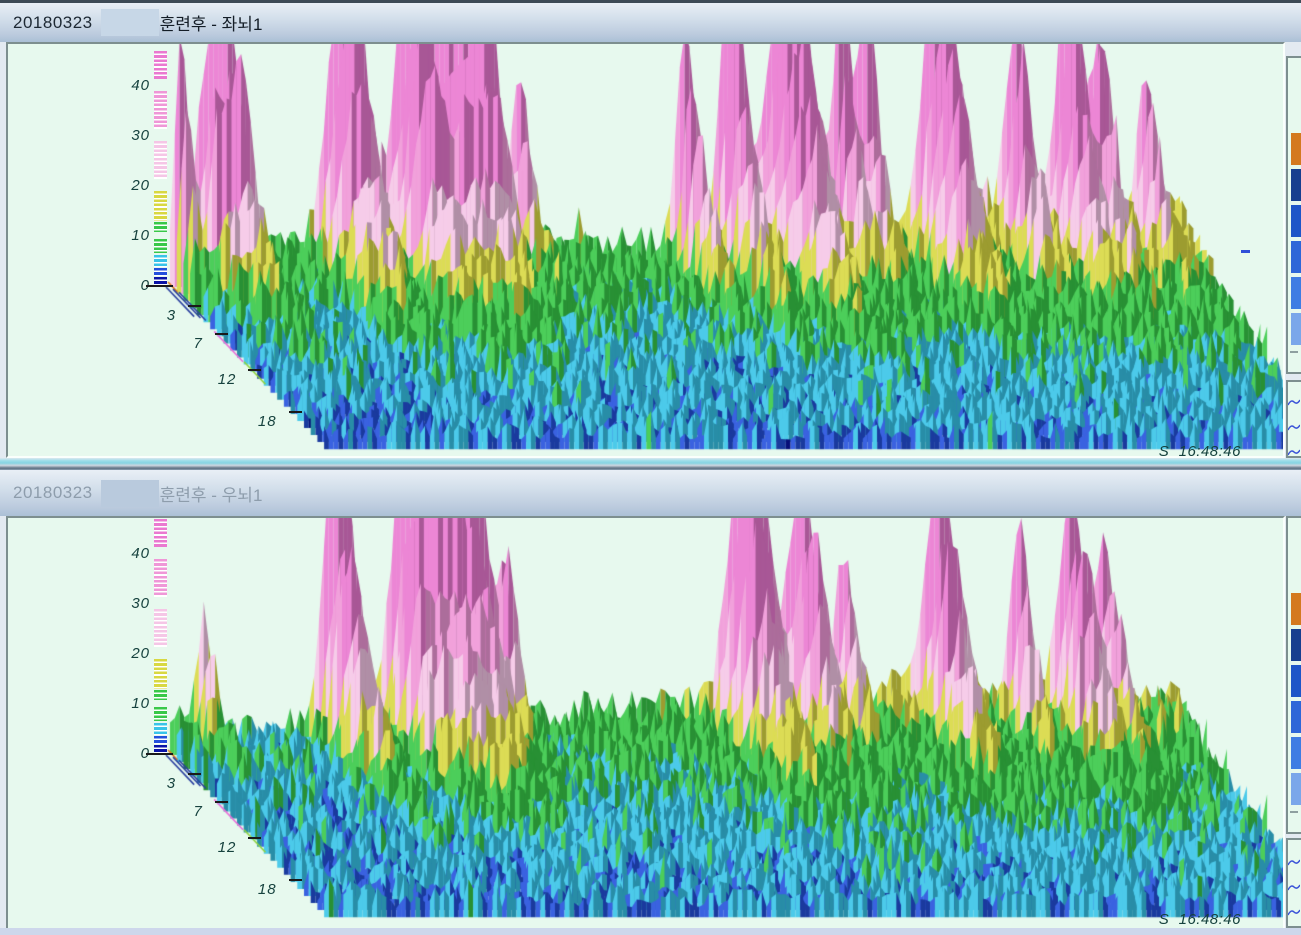 This screenshot has width=1301, height=935. I want to click on band-legend-panel-top, so click(1293, 215).